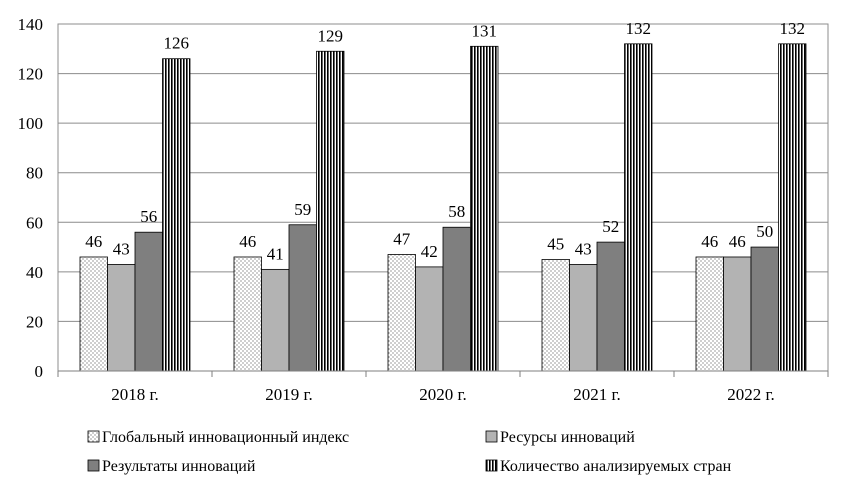  Describe the element at coordinates (275, 253) in the screenshot. I see `data-label: 41` at that location.